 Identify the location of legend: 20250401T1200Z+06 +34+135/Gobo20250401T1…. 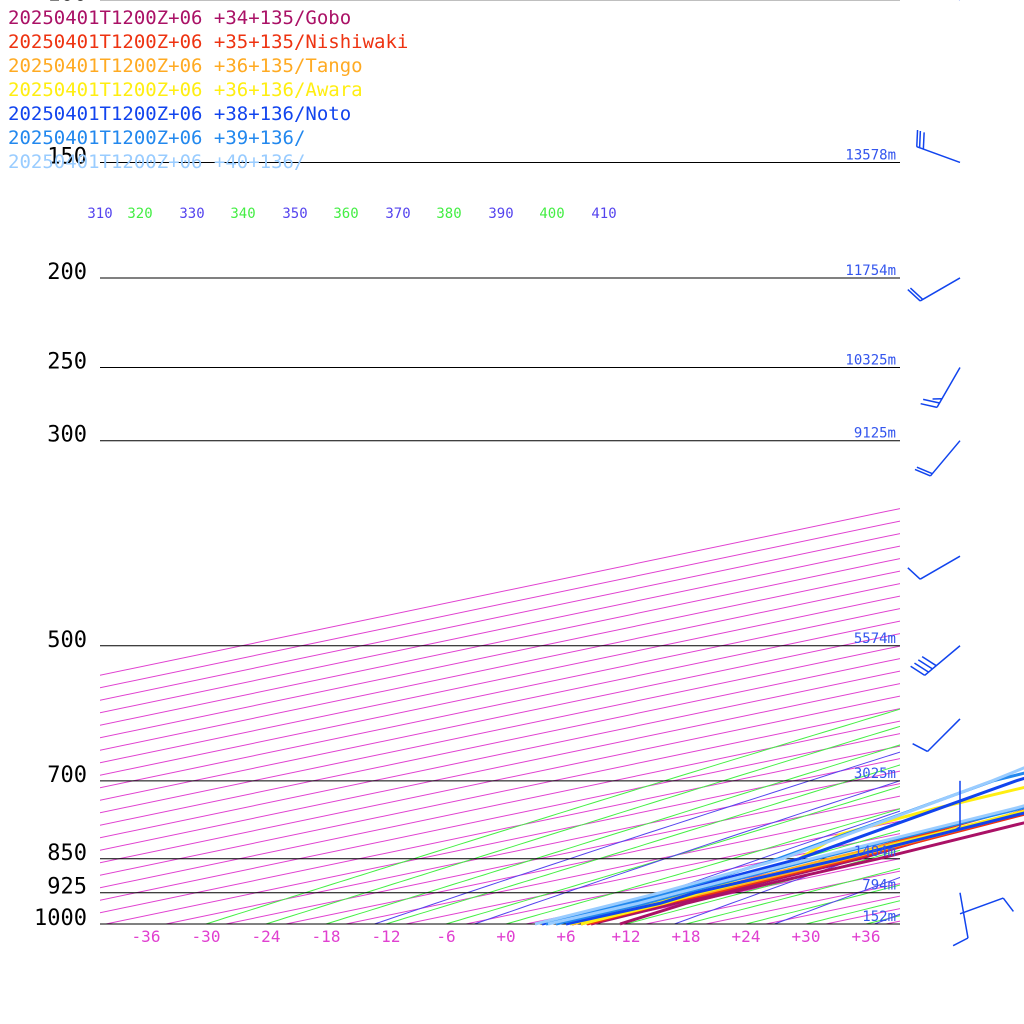
(208, 90).